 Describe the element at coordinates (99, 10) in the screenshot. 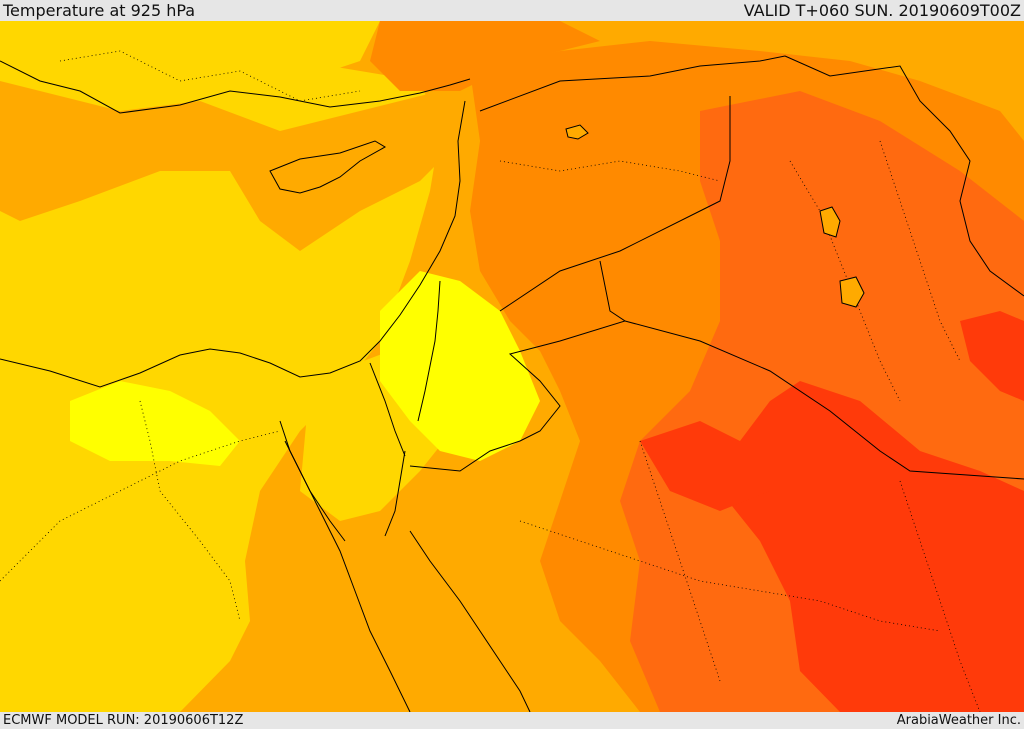

I see `map-title: Temperature at 925 hPa` at that location.